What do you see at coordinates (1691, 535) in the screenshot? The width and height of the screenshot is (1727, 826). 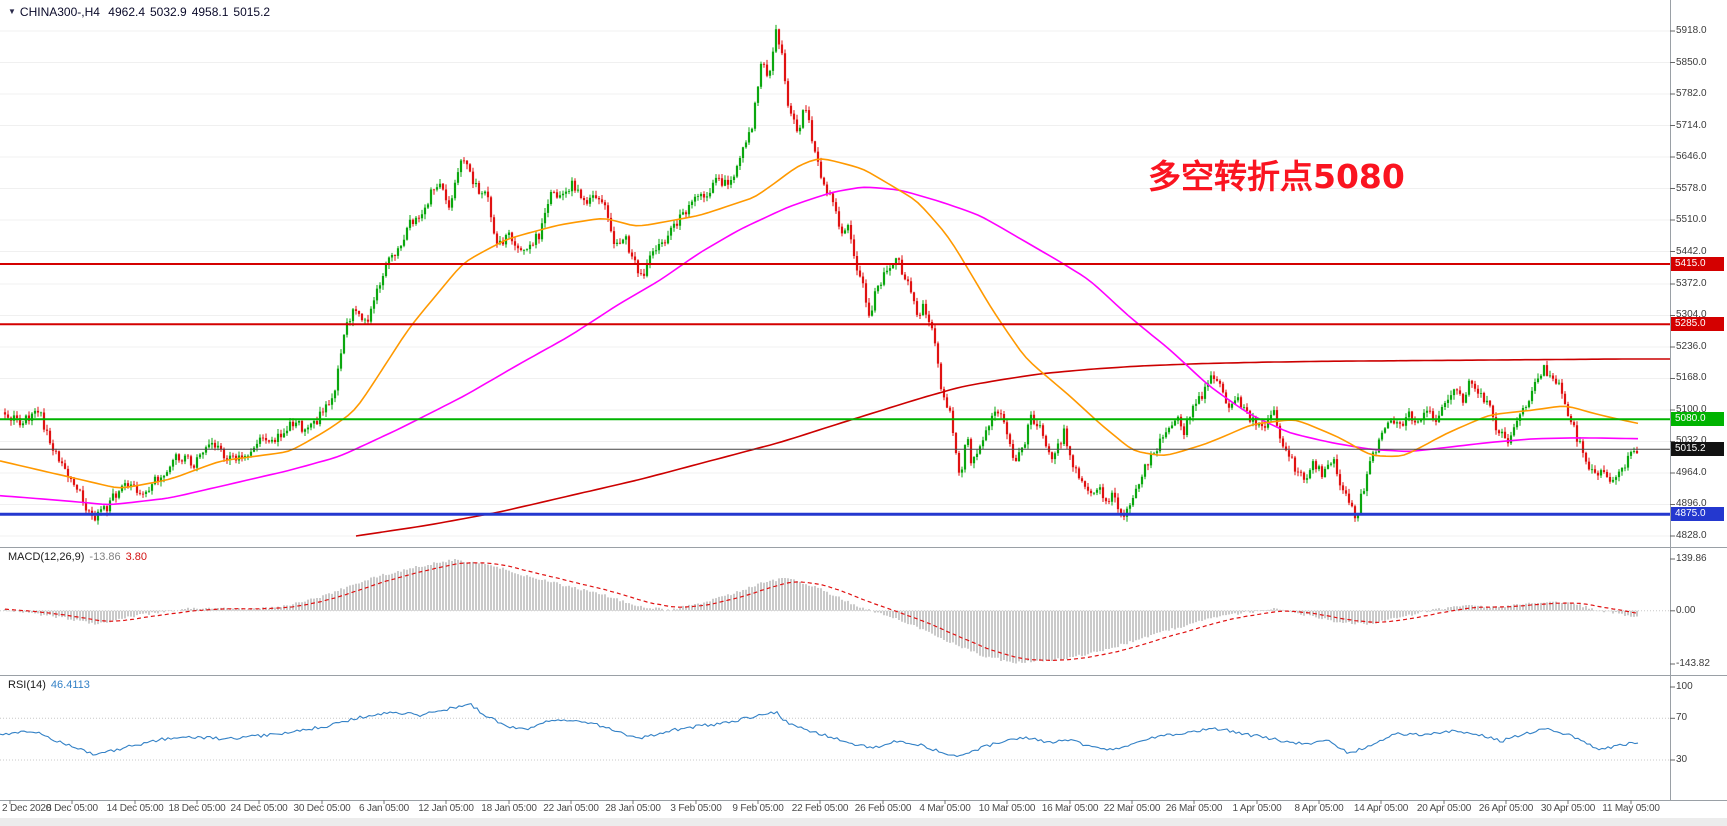 I see `price-axis-label: 4828.0` at bounding box center [1691, 535].